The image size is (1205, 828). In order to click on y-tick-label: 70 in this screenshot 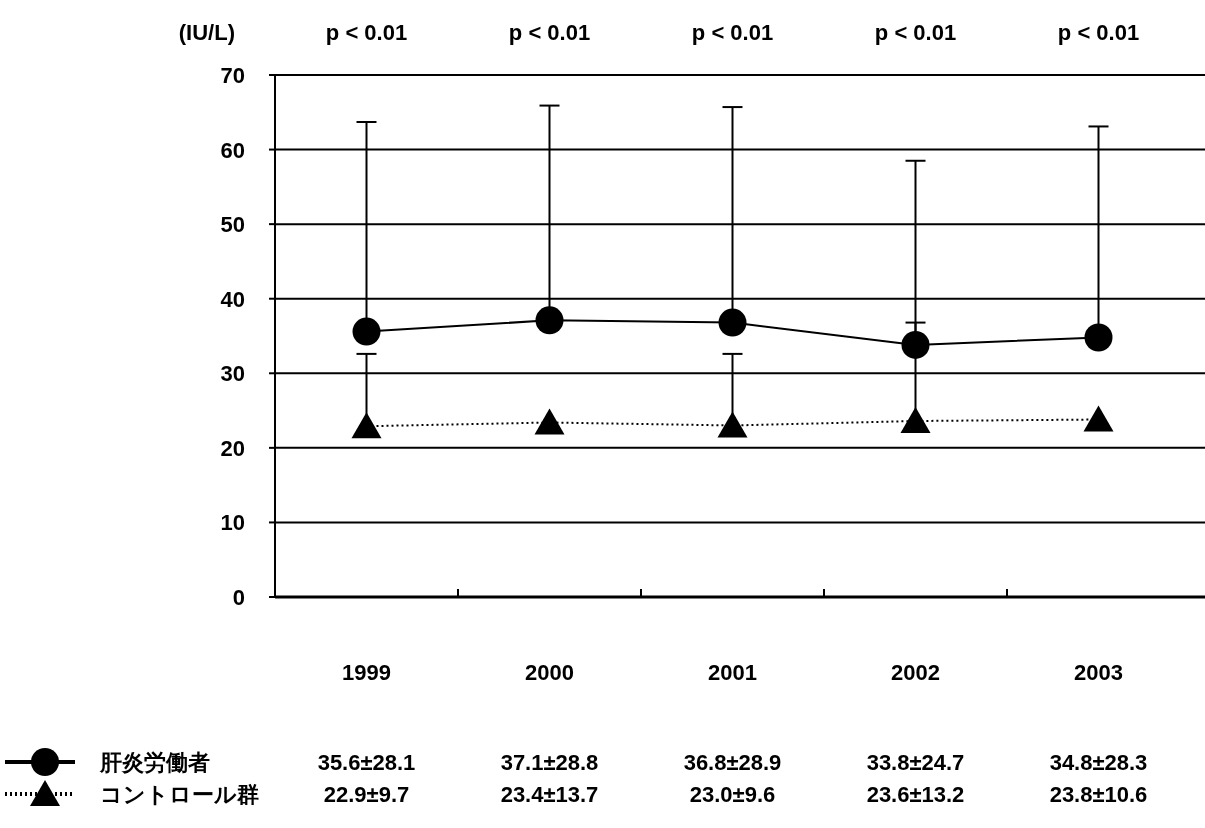, I will do `click(232, 75)`.